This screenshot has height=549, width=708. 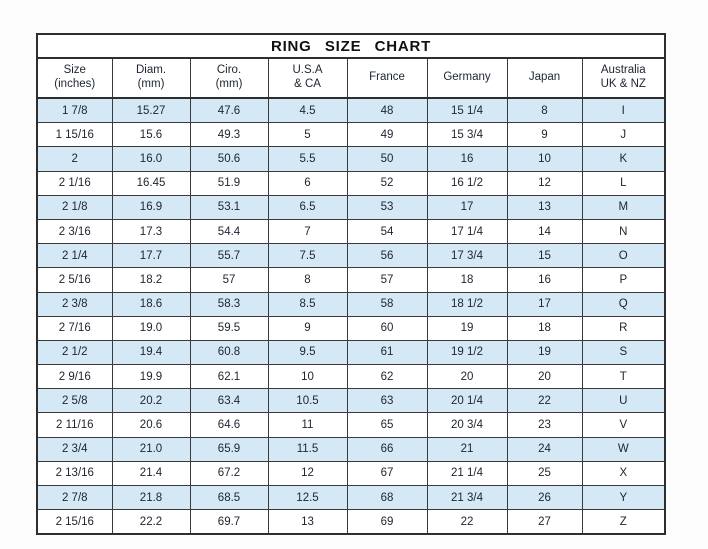 What do you see at coordinates (74, 449) in the screenshot?
I see `table-cell: 2 3/4` at bounding box center [74, 449].